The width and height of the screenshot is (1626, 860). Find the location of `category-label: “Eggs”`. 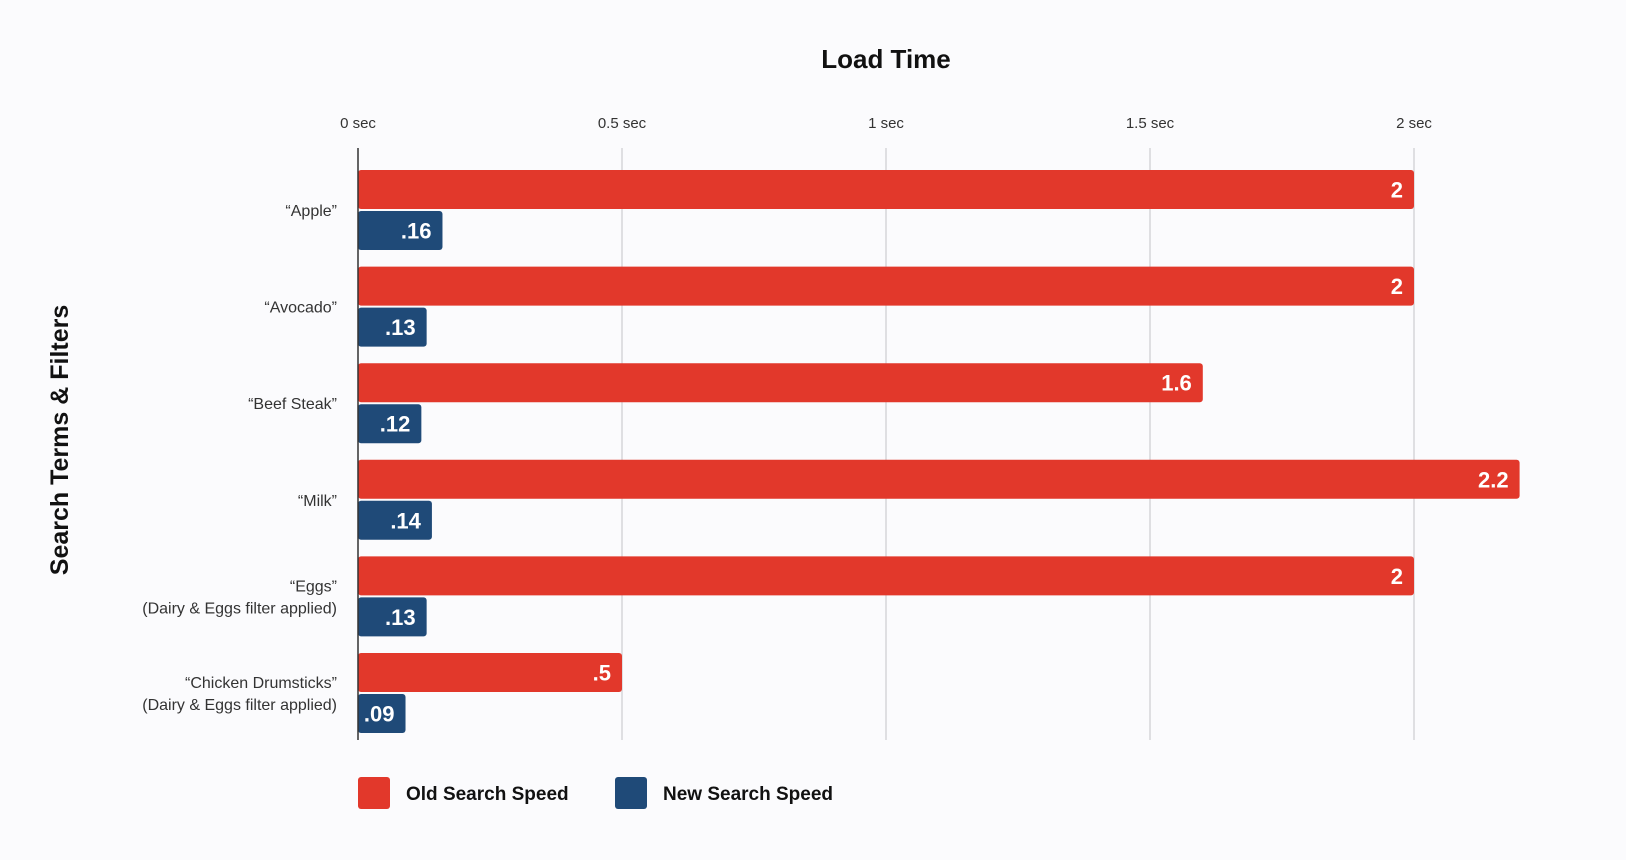

category-label: “Eggs” is located at coordinates (313, 586).